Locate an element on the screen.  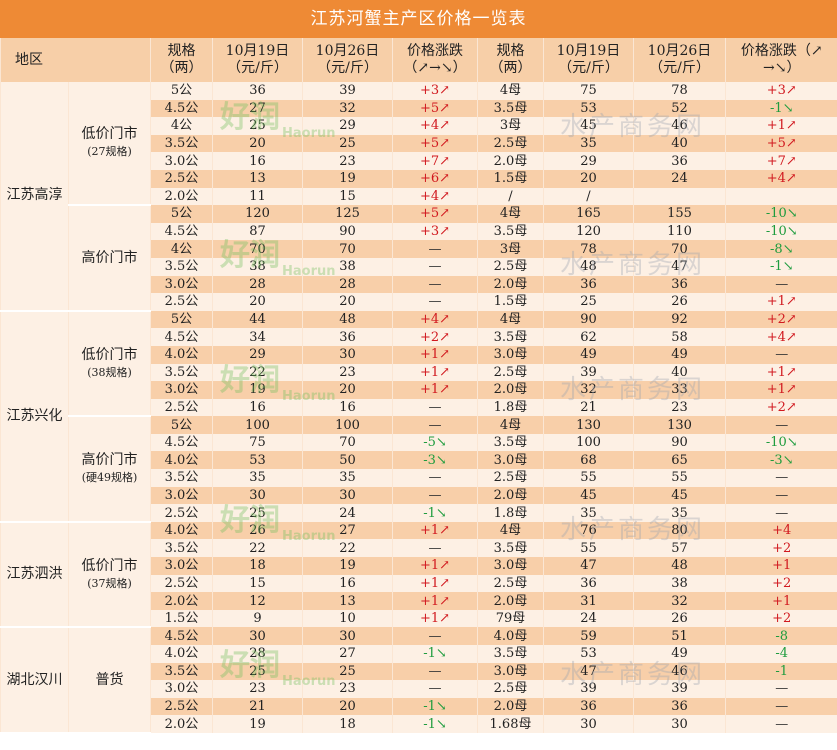
cell-price2-left: 32 is located at coordinates (347, 108).